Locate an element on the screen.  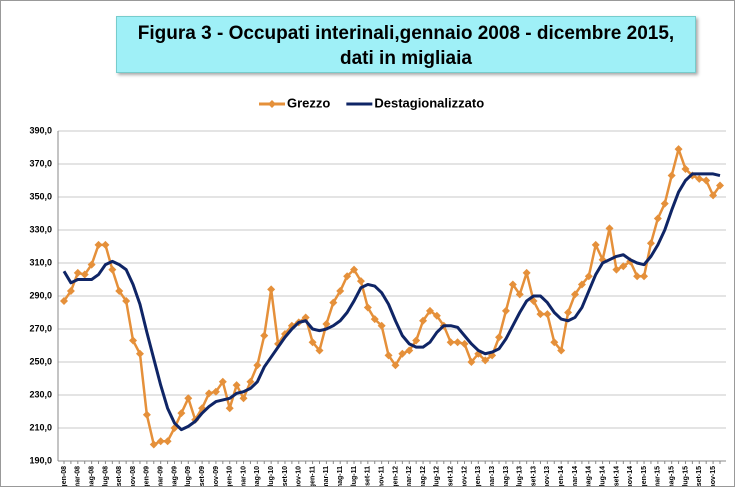
x-tick-label: nov-08 is located at coordinates (133, 476).